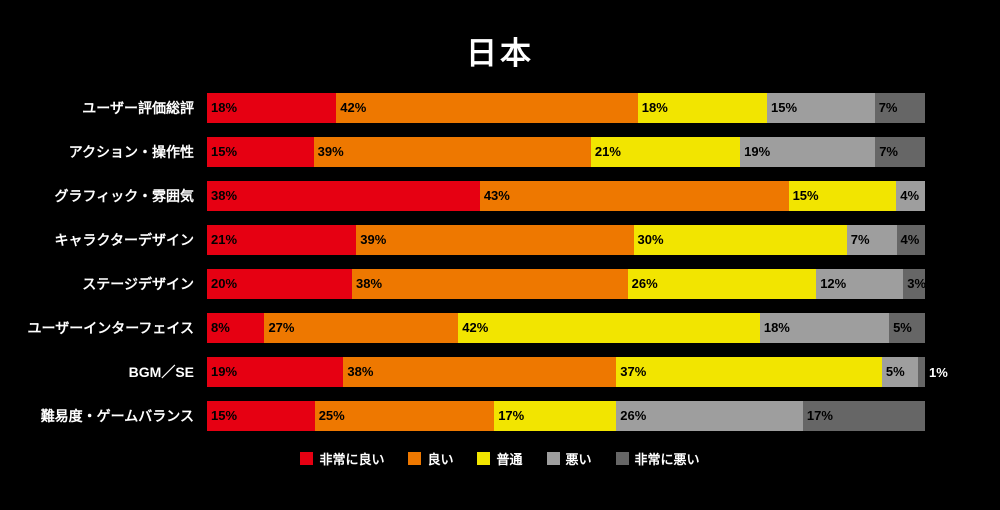 This screenshot has height=510, width=1000. I want to click on legend-label: 非常に良い, so click(352, 459).